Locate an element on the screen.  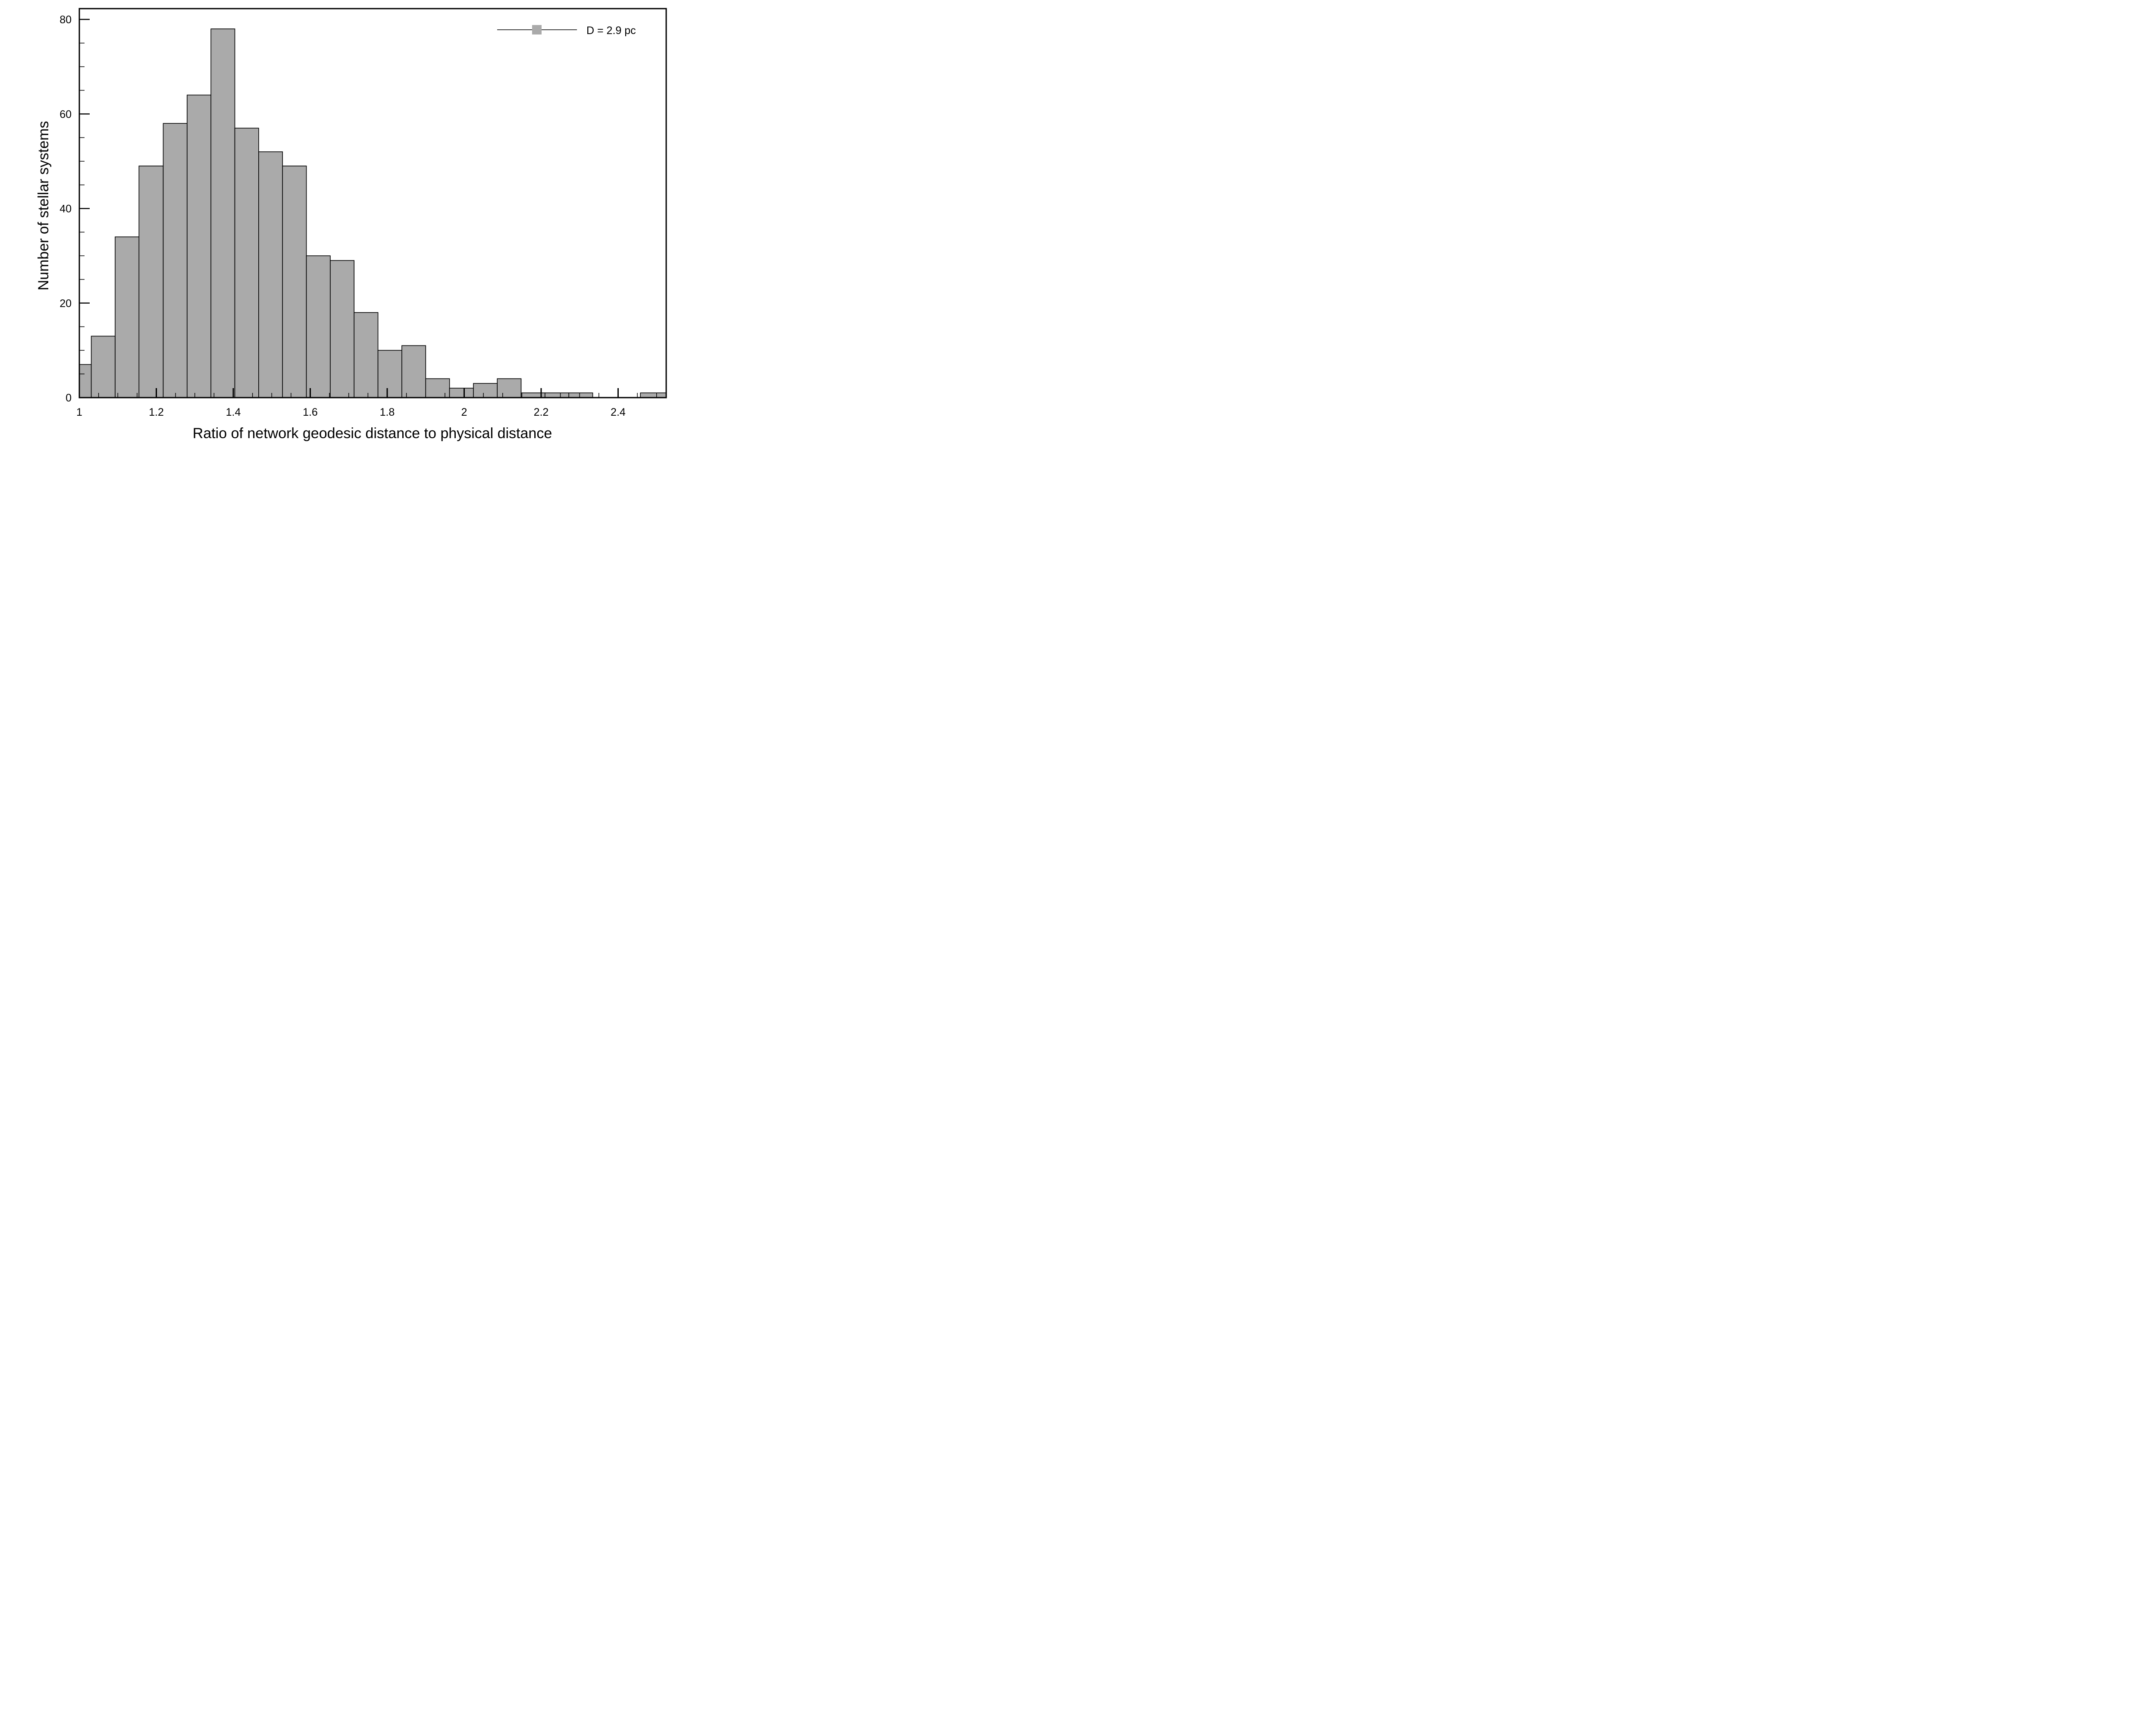
x-tick-label: 2.2 is located at coordinates (541, 412).